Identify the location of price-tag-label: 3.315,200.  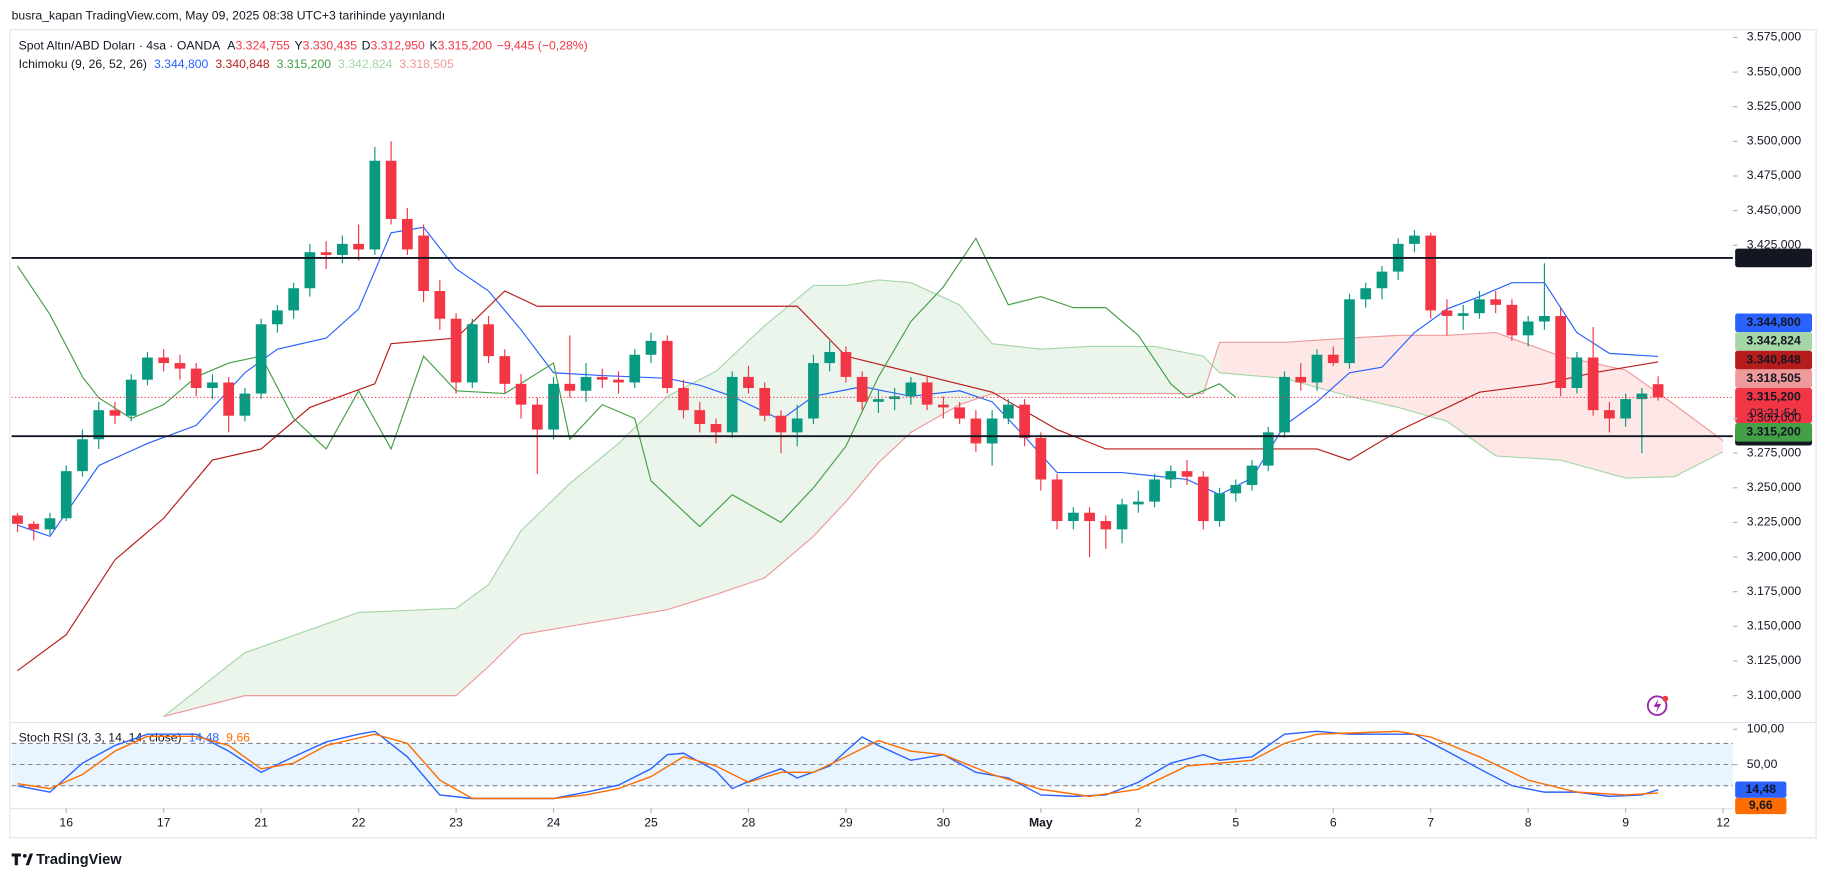
(1773, 397).